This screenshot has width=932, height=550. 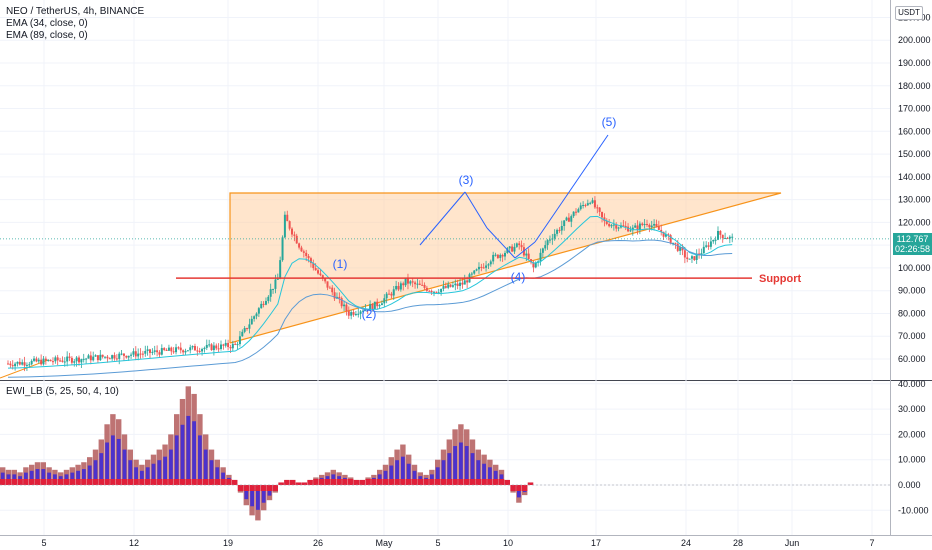 What do you see at coordinates (508, 543) in the screenshot?
I see `time-tick-label: 10` at bounding box center [508, 543].